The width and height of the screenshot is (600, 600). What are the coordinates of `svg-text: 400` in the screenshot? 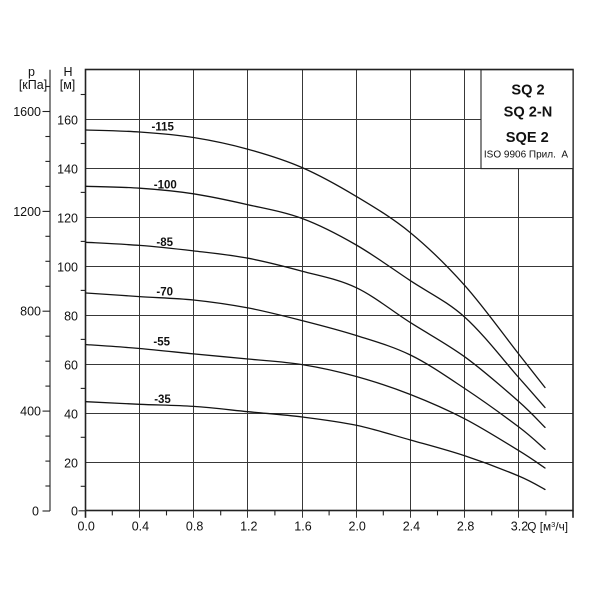 It's located at (30, 412).